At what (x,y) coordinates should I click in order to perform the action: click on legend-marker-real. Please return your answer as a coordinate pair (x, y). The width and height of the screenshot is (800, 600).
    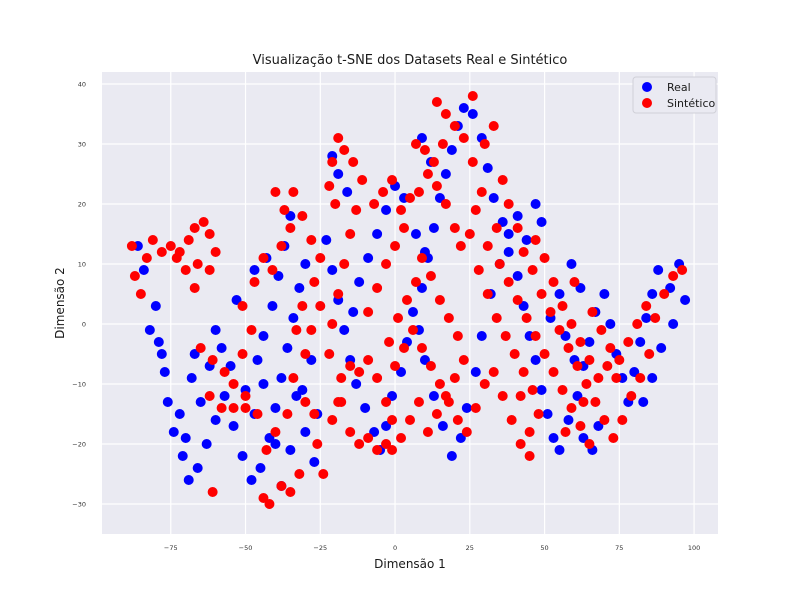
    Looking at the image, I should click on (647, 87).